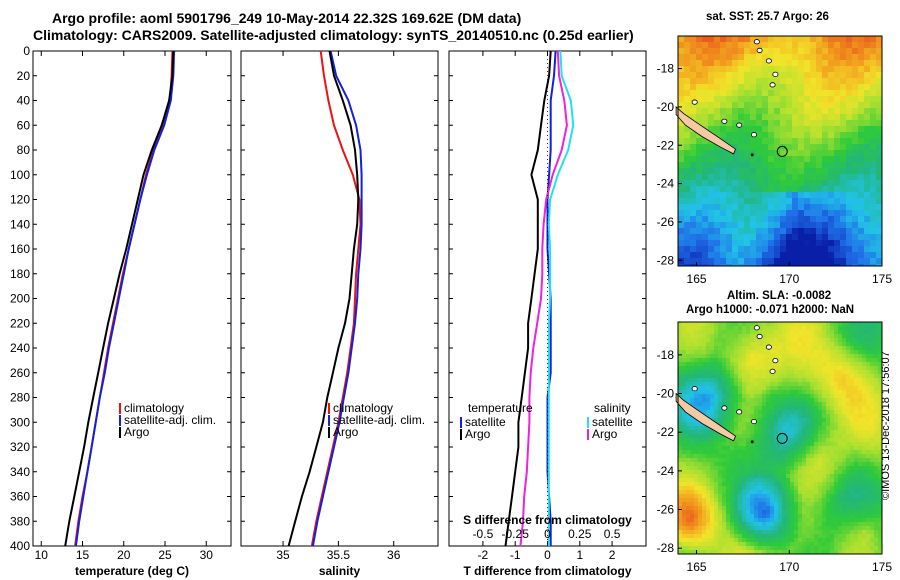 This screenshot has height=580, width=900. What do you see at coordinates (780, 438) in the screenshot?
I see `sla-map-field` at bounding box center [780, 438].